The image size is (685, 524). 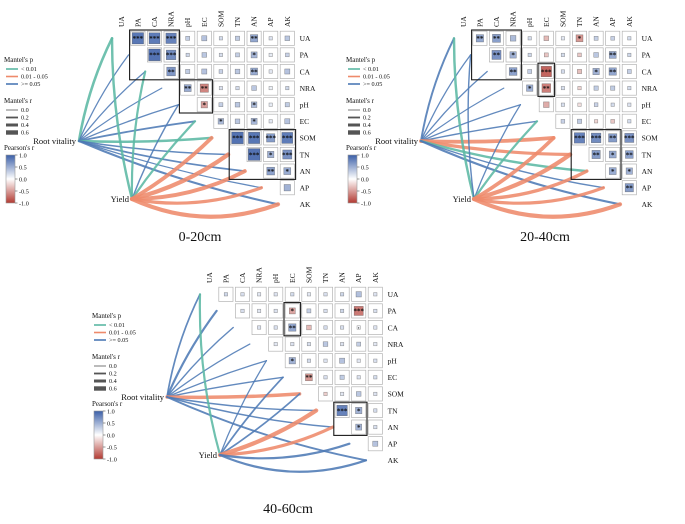 I want to click on matrix-cell-UA-SOM, so click(x=308, y=294).